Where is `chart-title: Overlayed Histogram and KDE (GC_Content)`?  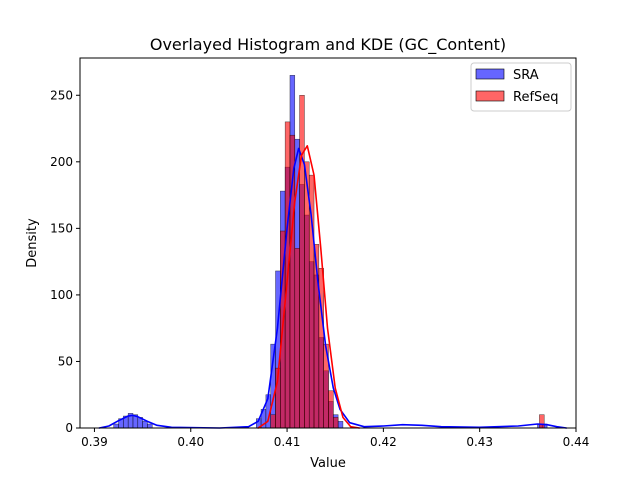 chart-title: Overlayed Histogram and KDE (GC_Content) is located at coordinates (328, 45).